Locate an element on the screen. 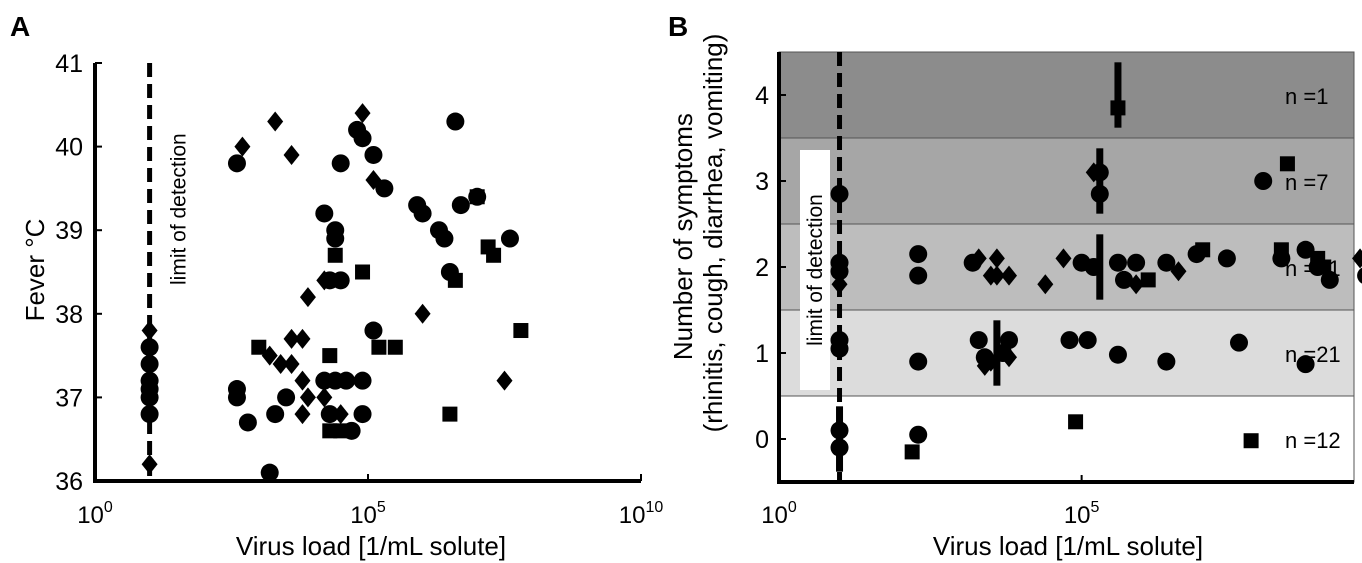  panel-b-y-axis-label-line-2: (rhinitis, cough, diarrhea, vomiting) is located at coordinates (713, 233).